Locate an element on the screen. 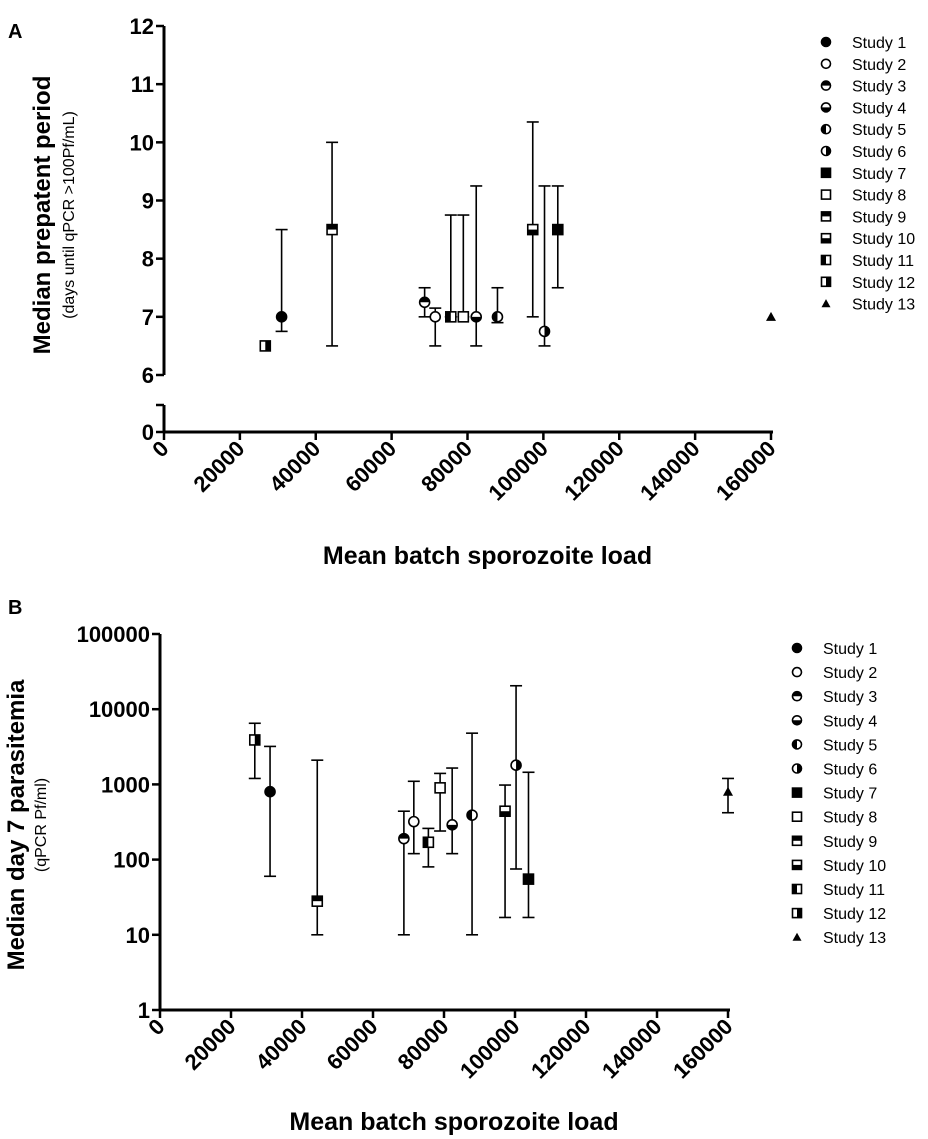 The width and height of the screenshot is (928, 1139). panel-a-legend-5-marker-fill is located at coordinates (823, 129).